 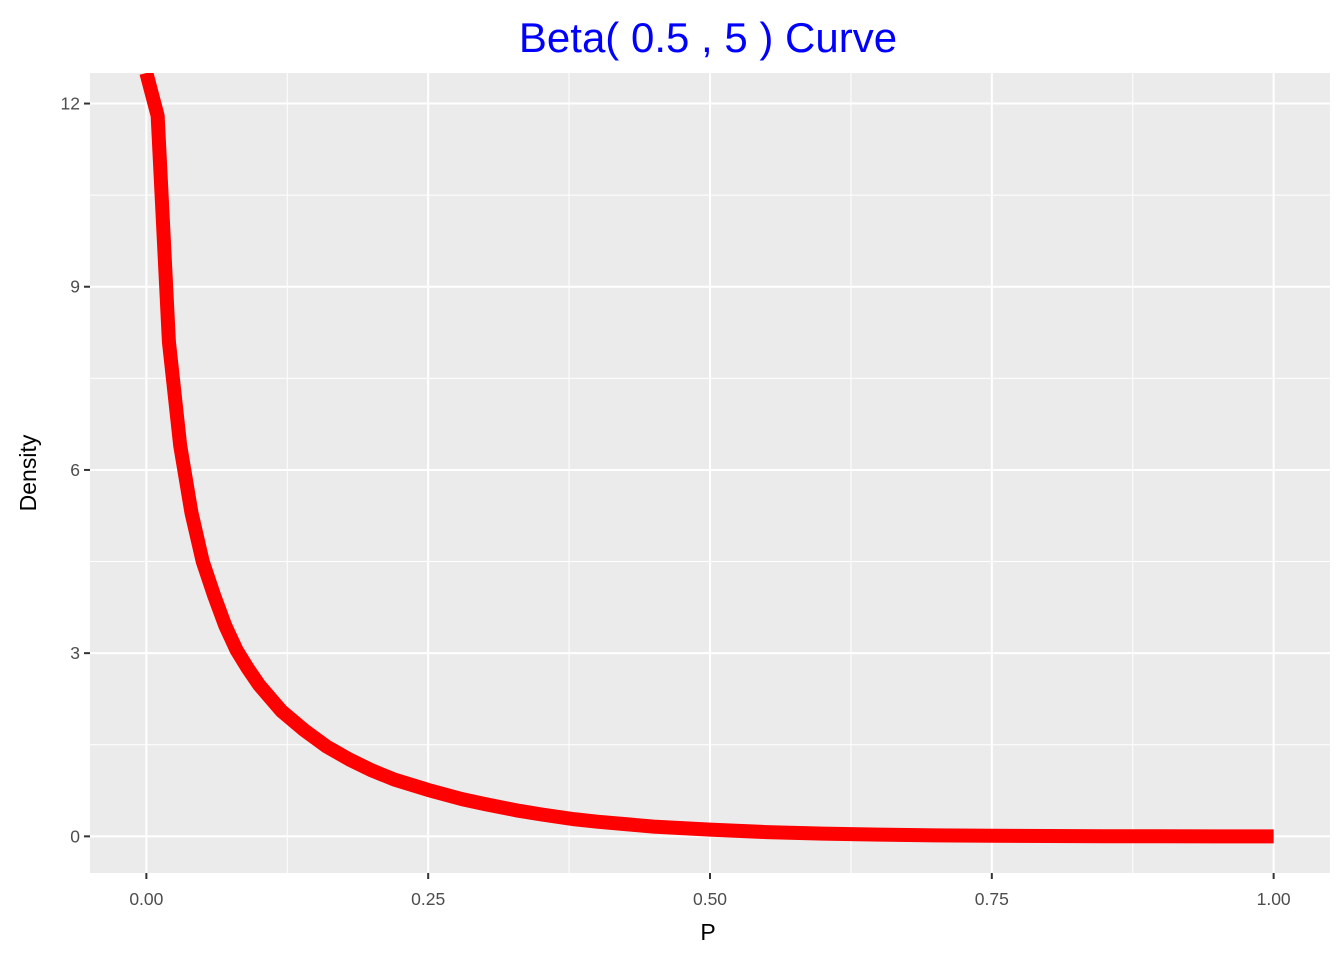 I want to click on y-axis: 0 3 6 9 12, so click(x=75, y=470).